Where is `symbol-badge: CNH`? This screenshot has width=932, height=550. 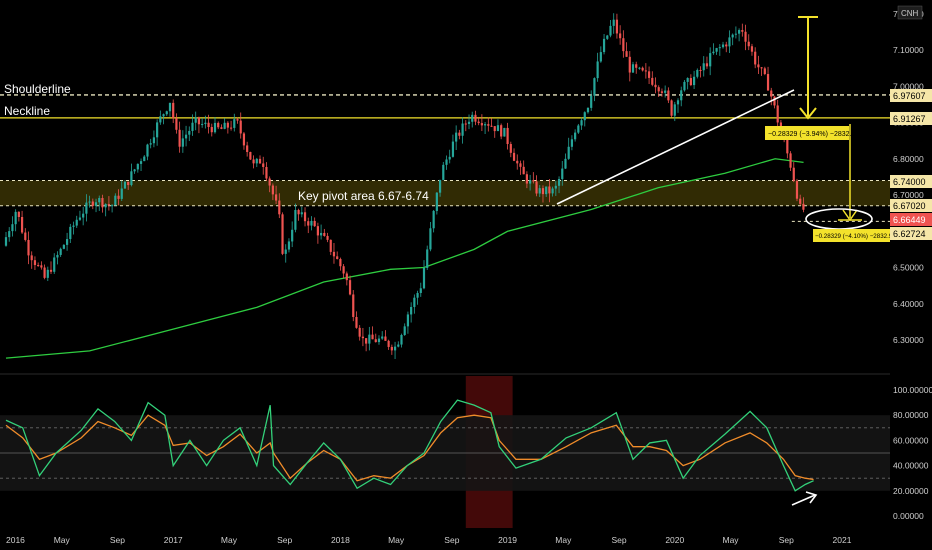 symbol-badge: CNH is located at coordinates (910, 12).